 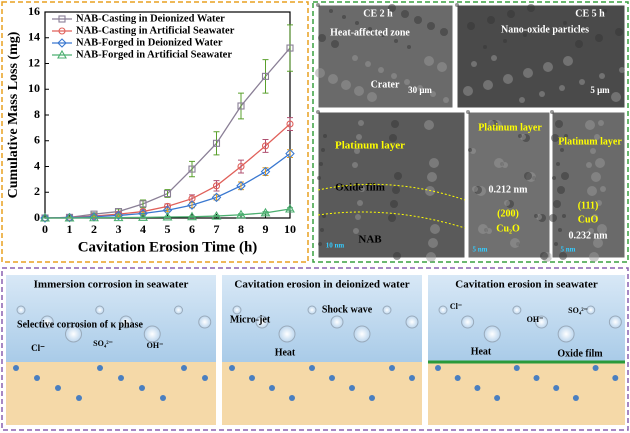 I want to click on oxide-boundary, so click(x=391, y=206).